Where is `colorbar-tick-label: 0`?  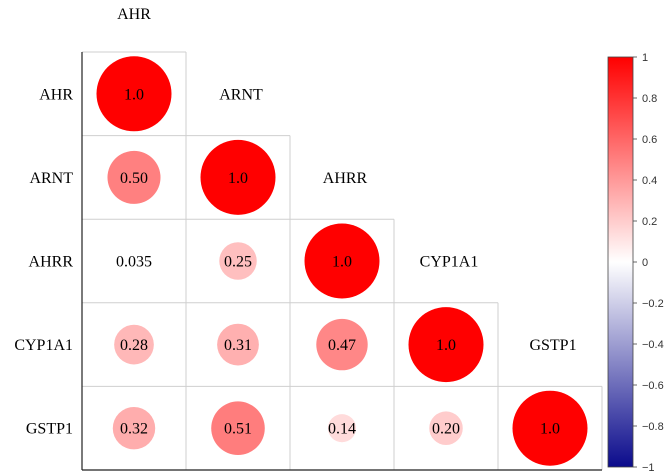
colorbar-tick-label: 0 is located at coordinates (645, 263).